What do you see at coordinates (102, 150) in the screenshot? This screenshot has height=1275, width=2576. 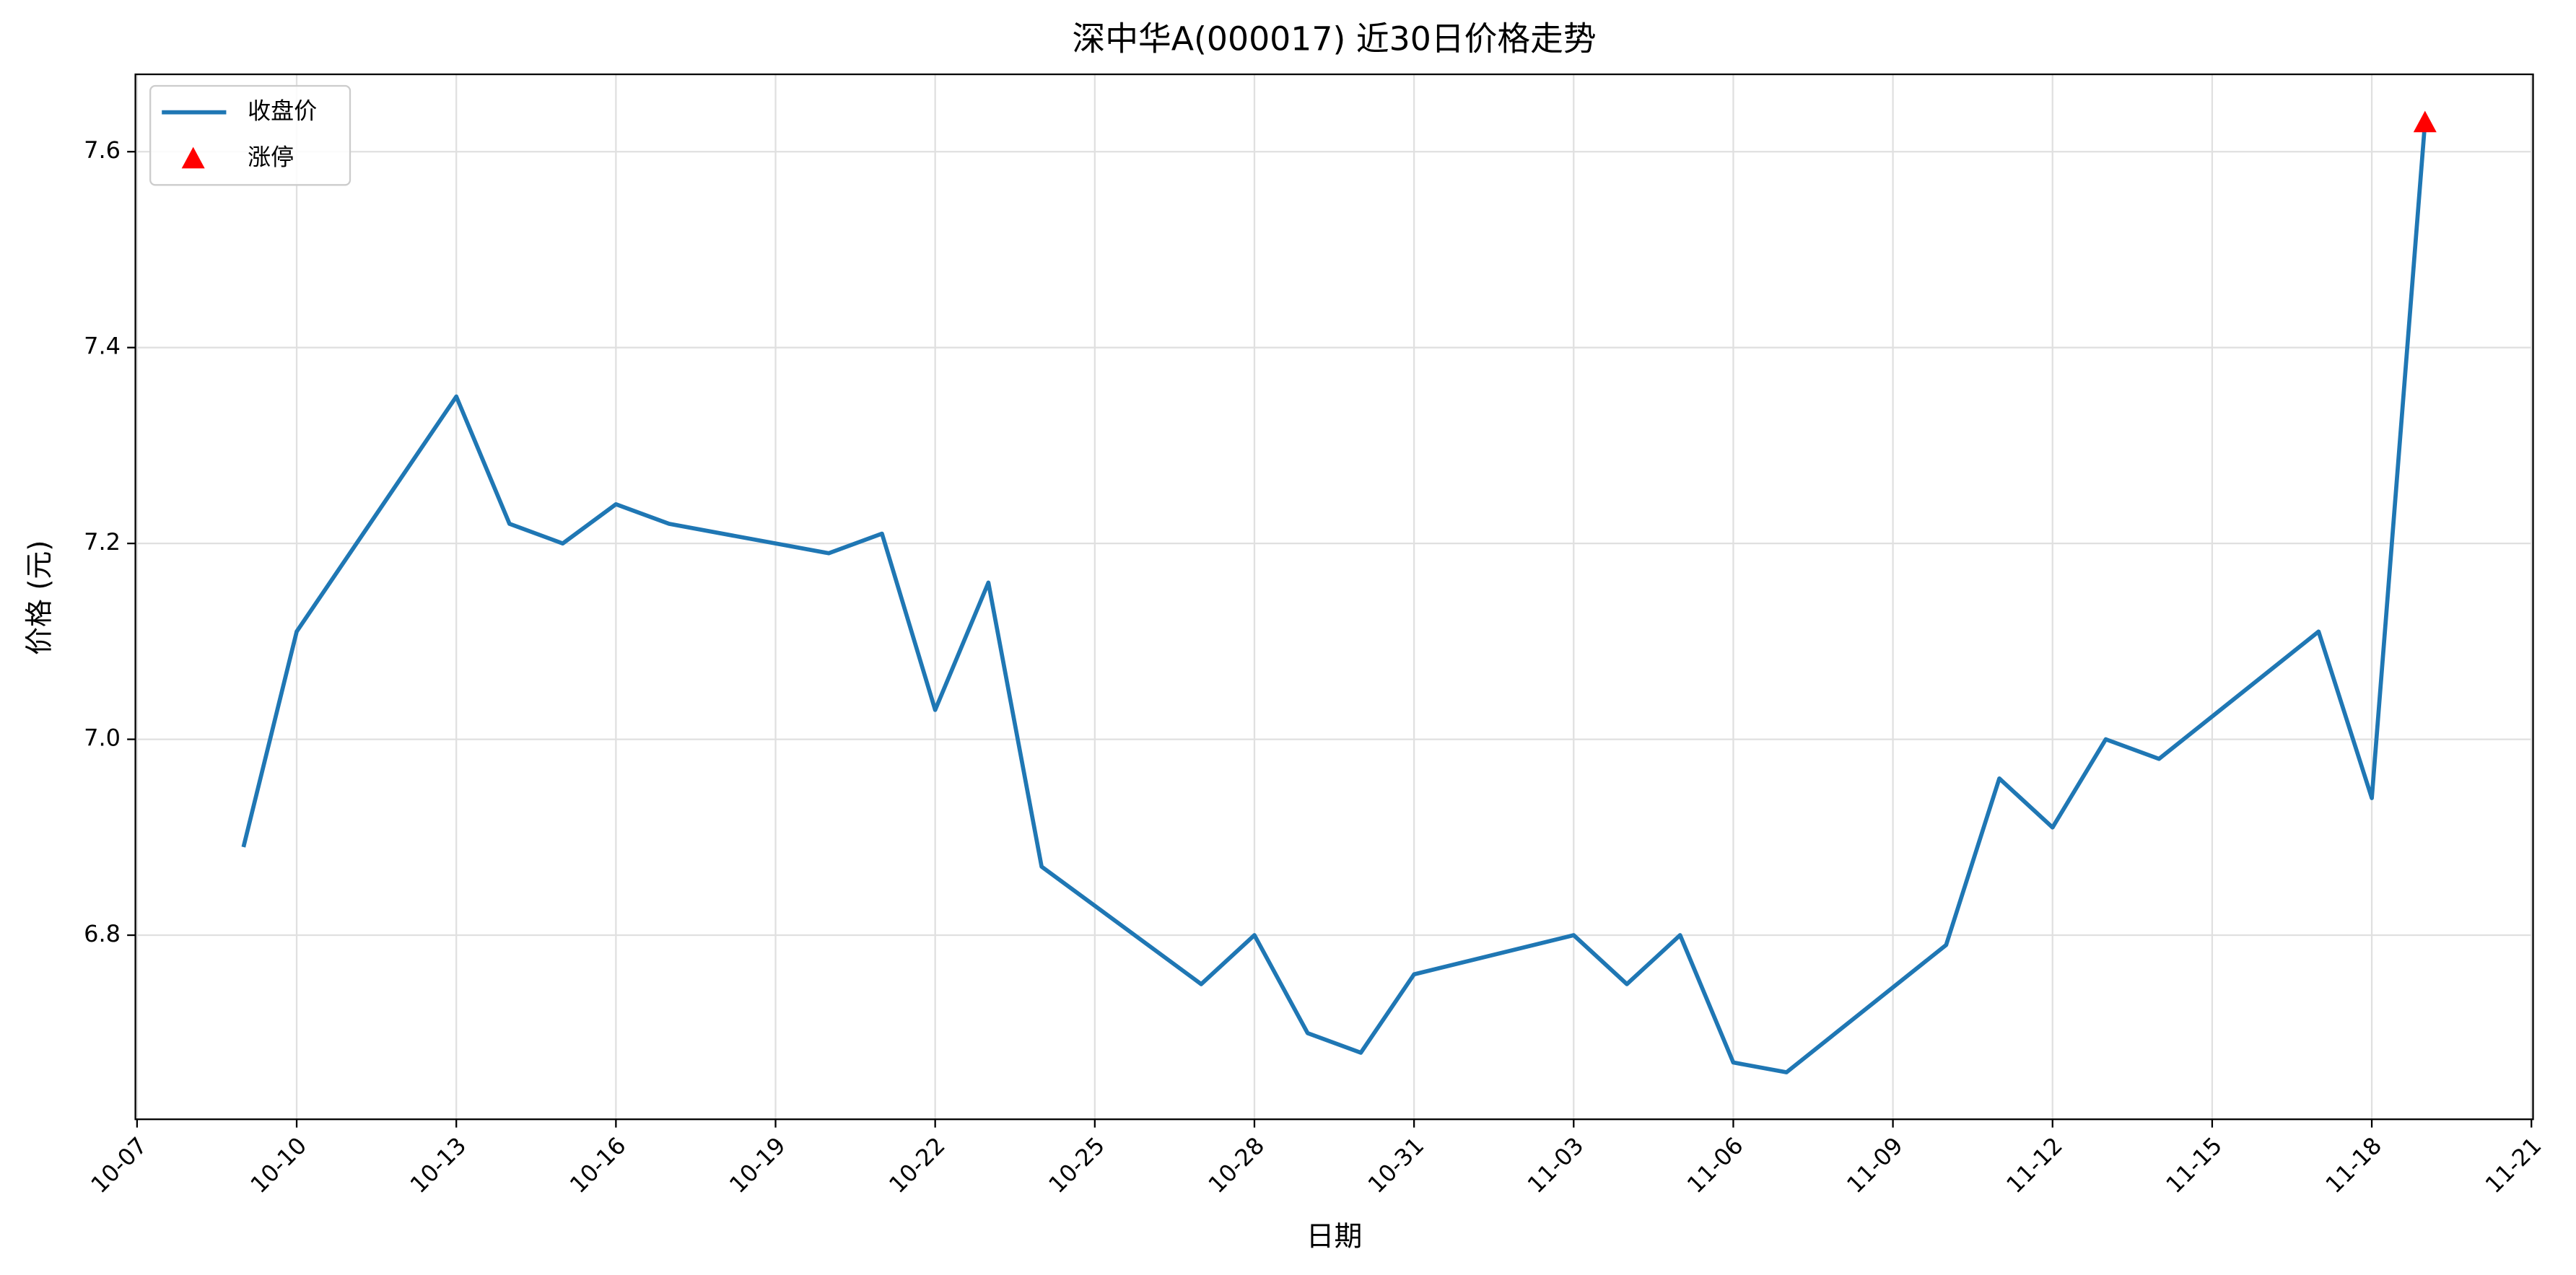 I see `y-tick-label: 7.6` at bounding box center [102, 150].